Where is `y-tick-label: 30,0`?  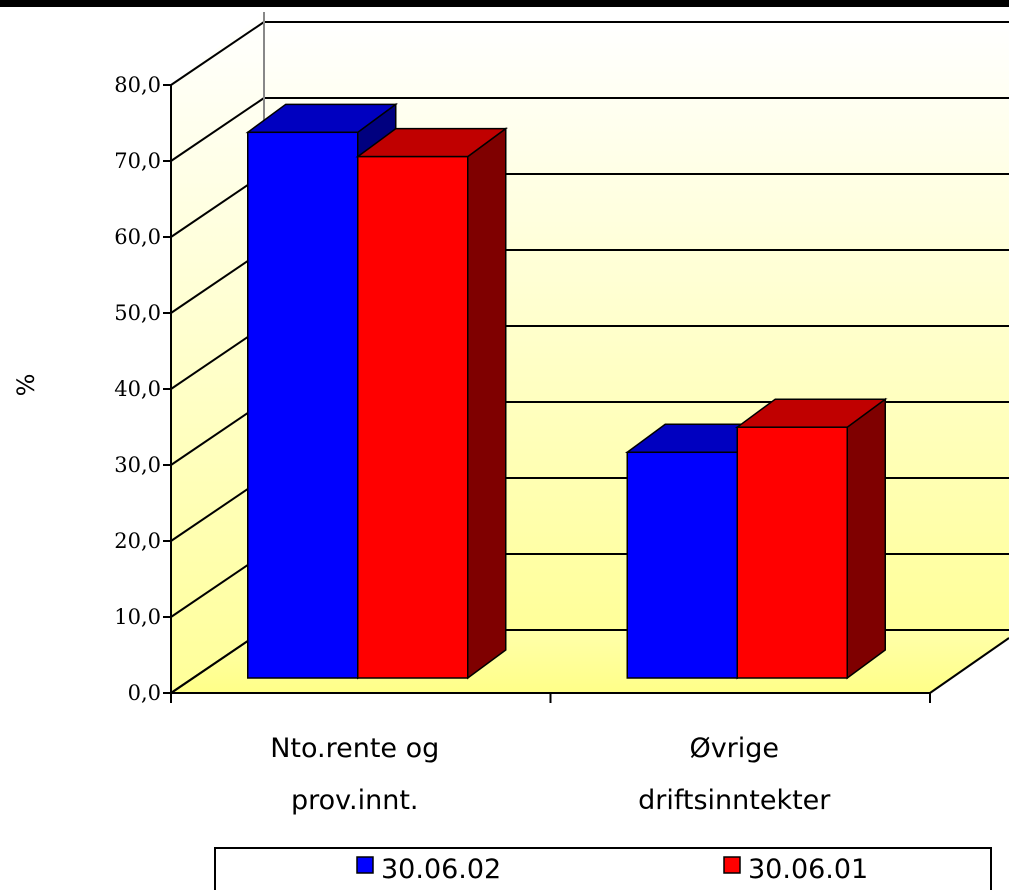
y-tick-label: 30,0 is located at coordinates (137, 465).